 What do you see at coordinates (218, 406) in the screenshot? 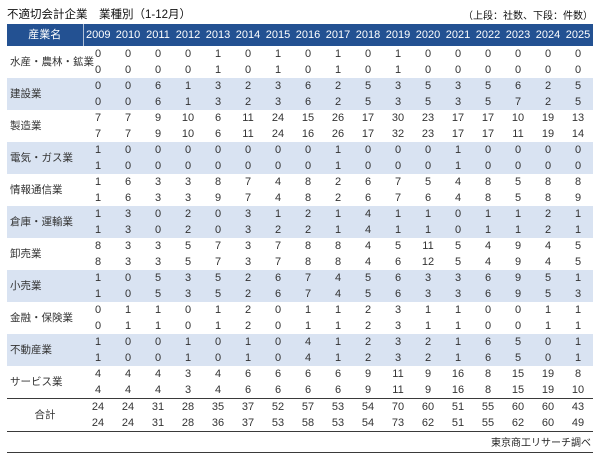
I see `companies-value-cell: 35` at bounding box center [218, 406].